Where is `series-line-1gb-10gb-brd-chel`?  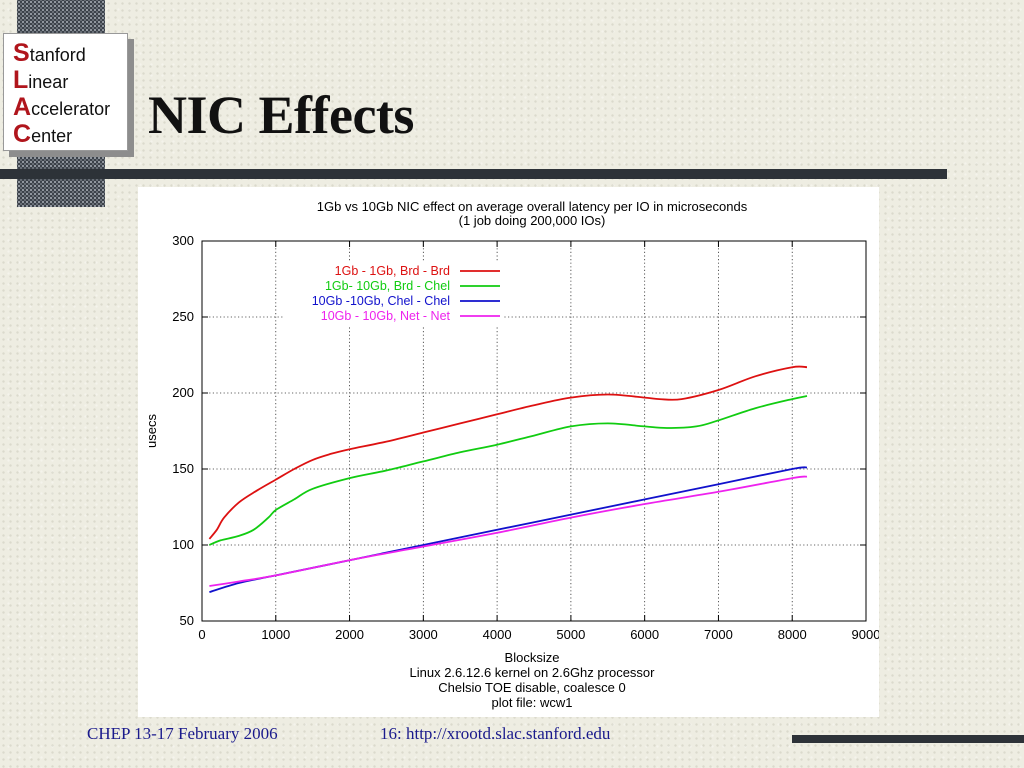
series-line-1gb-10gb-brd-chel is located at coordinates (508, 470).